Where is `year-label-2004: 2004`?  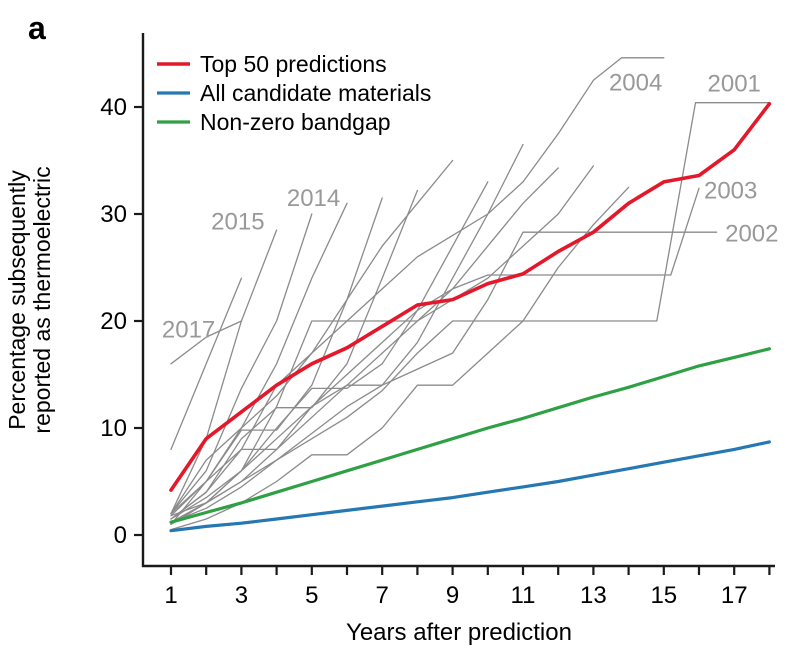 year-label-2004: 2004 is located at coordinates (635, 82).